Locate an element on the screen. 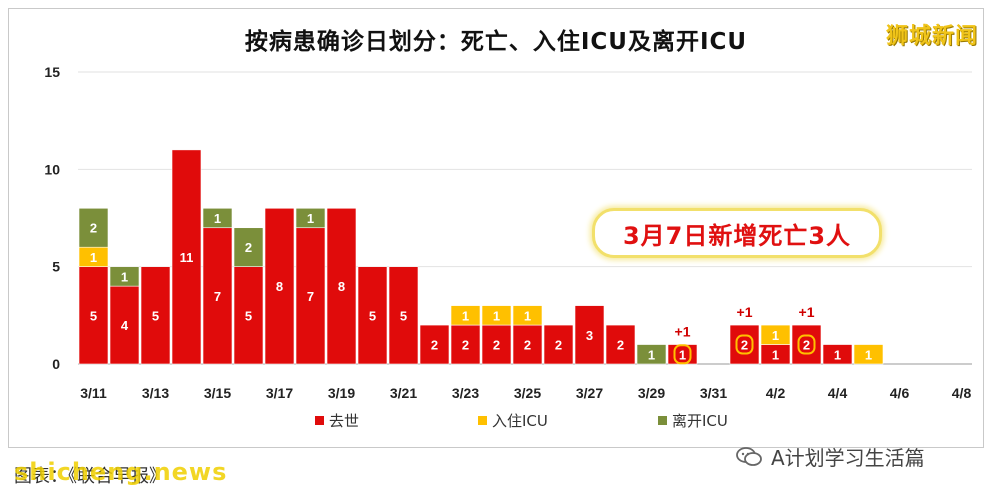 The width and height of the screenshot is (992, 496). x-tick-label: 3/23 is located at coordinates (465, 393).